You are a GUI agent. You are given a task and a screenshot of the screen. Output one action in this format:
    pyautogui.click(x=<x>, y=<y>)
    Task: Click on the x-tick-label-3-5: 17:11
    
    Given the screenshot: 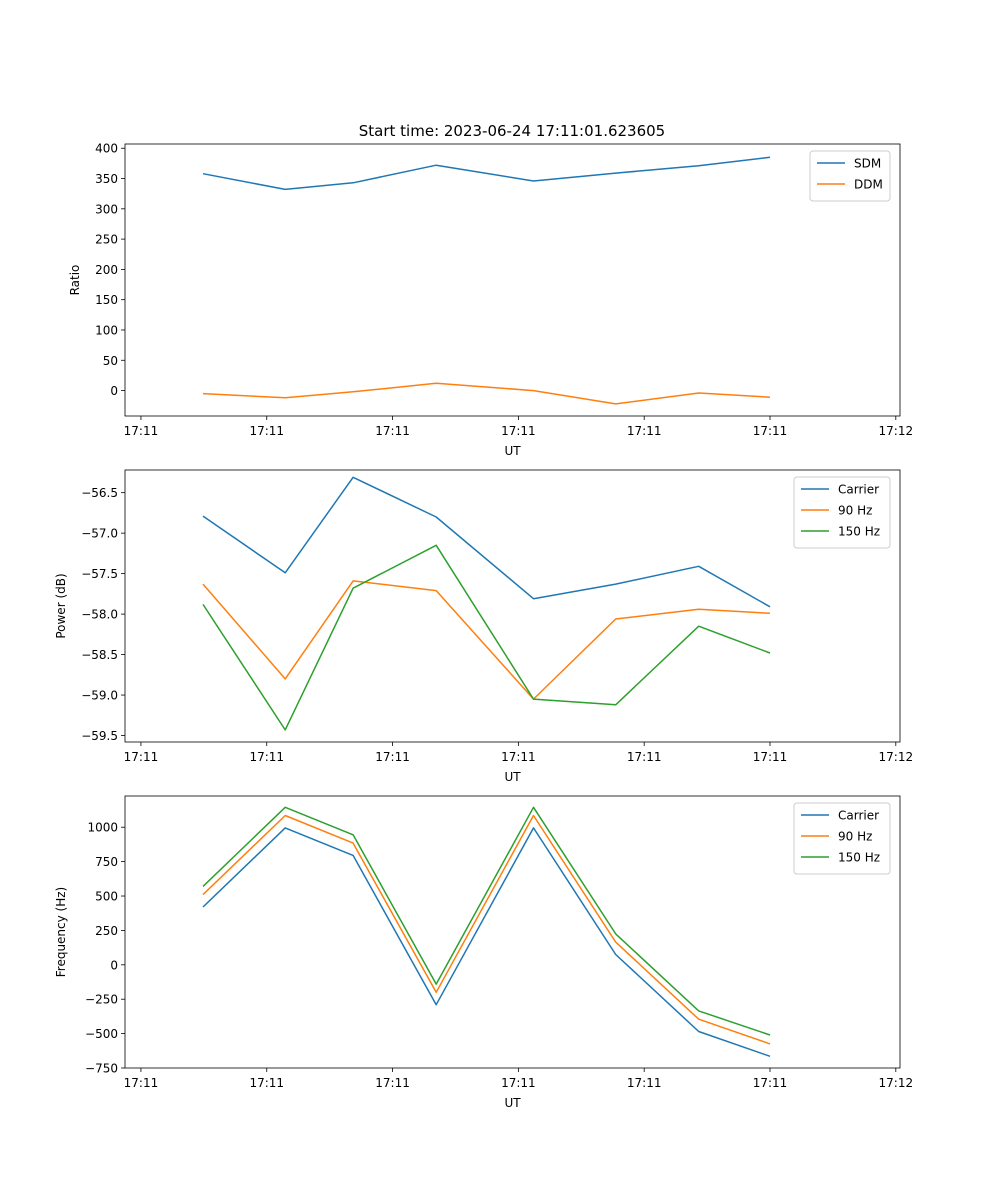 What is the action you would take?
    pyautogui.click(x=644, y=1083)
    